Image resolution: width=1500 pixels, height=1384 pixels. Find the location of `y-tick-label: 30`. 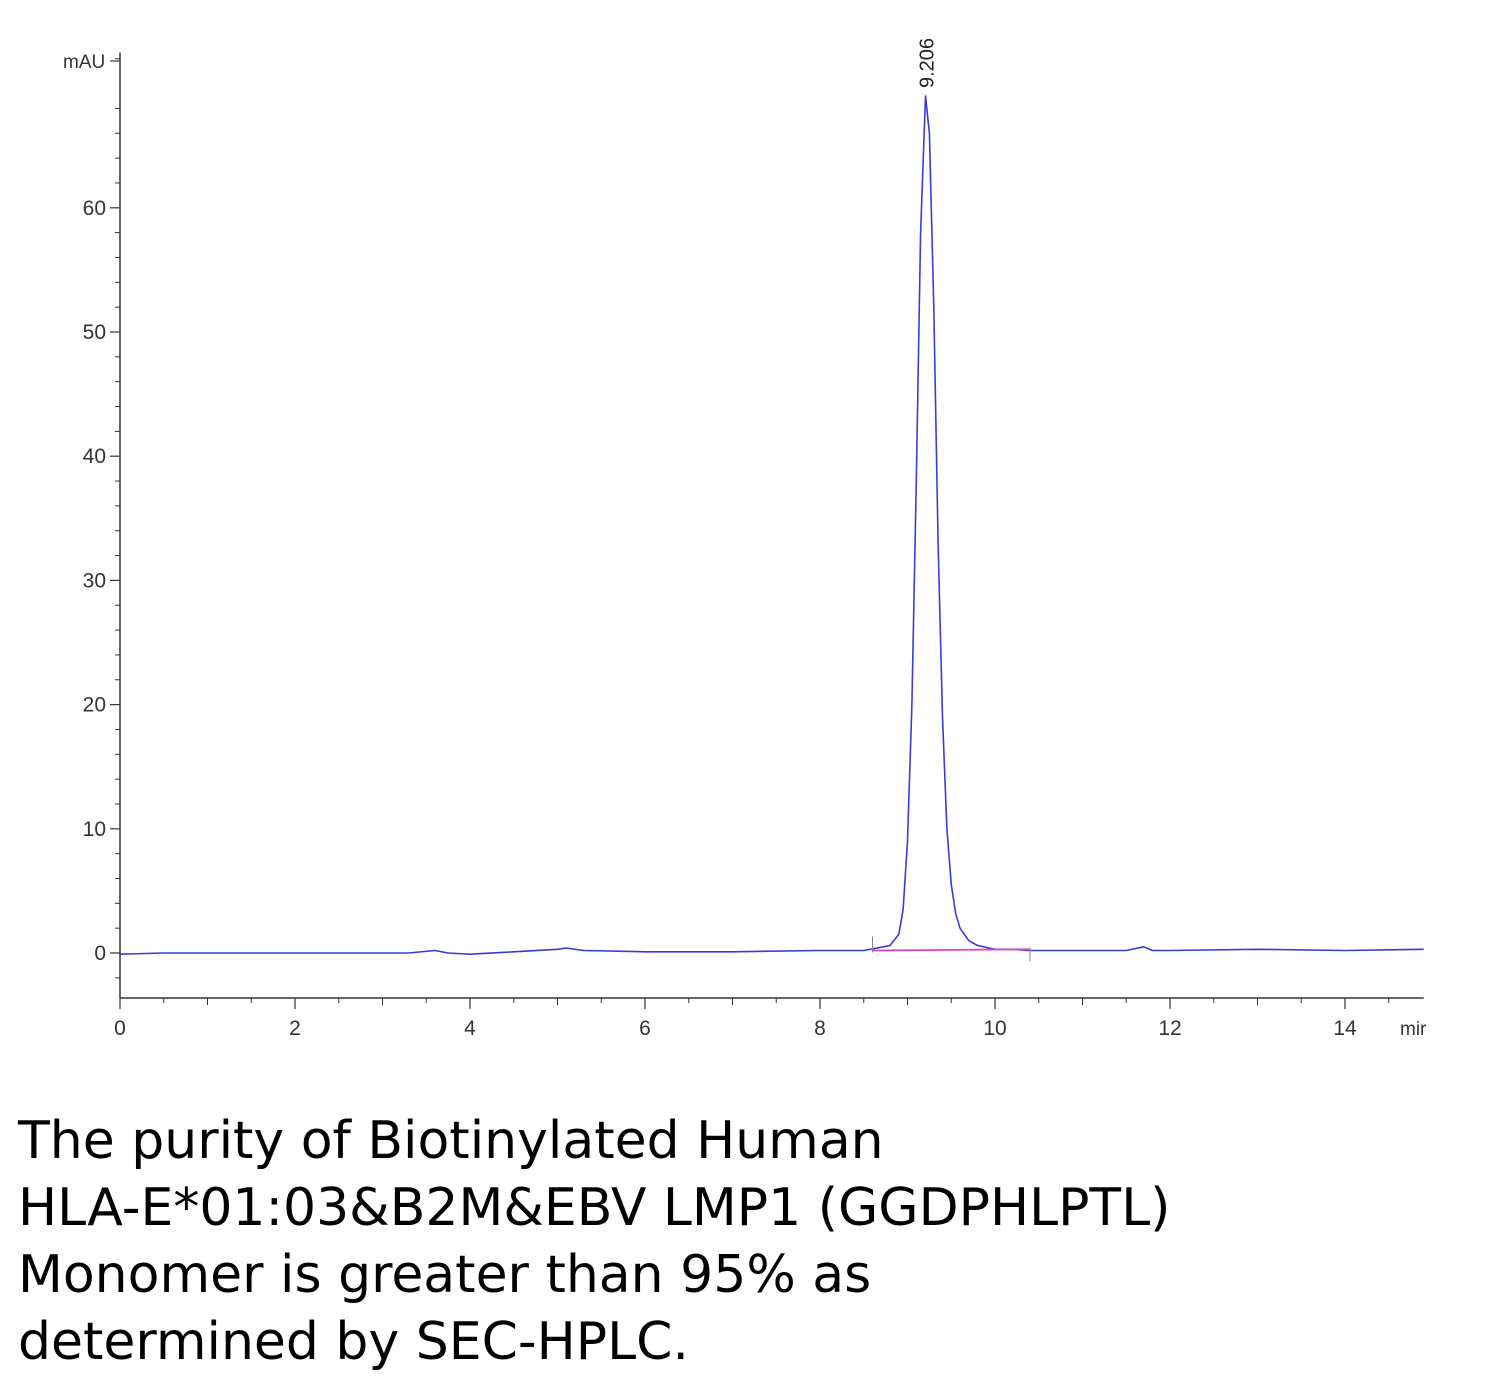

y-tick-label: 30 is located at coordinates (94, 580).